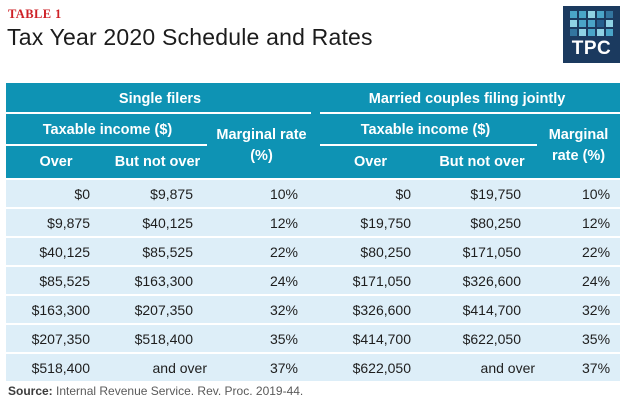  What do you see at coordinates (190, 37) in the screenshot?
I see `page-title: Tax Year 2020 Schedule and Rates` at bounding box center [190, 37].